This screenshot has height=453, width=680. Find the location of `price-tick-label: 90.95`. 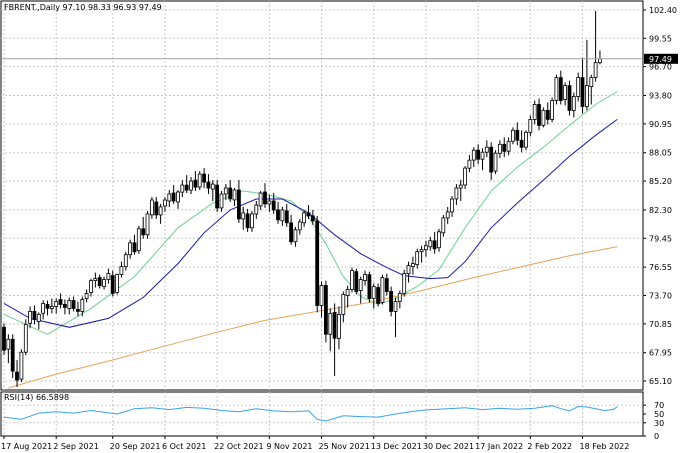

price-tick-label: 90.95 is located at coordinates (660, 124).